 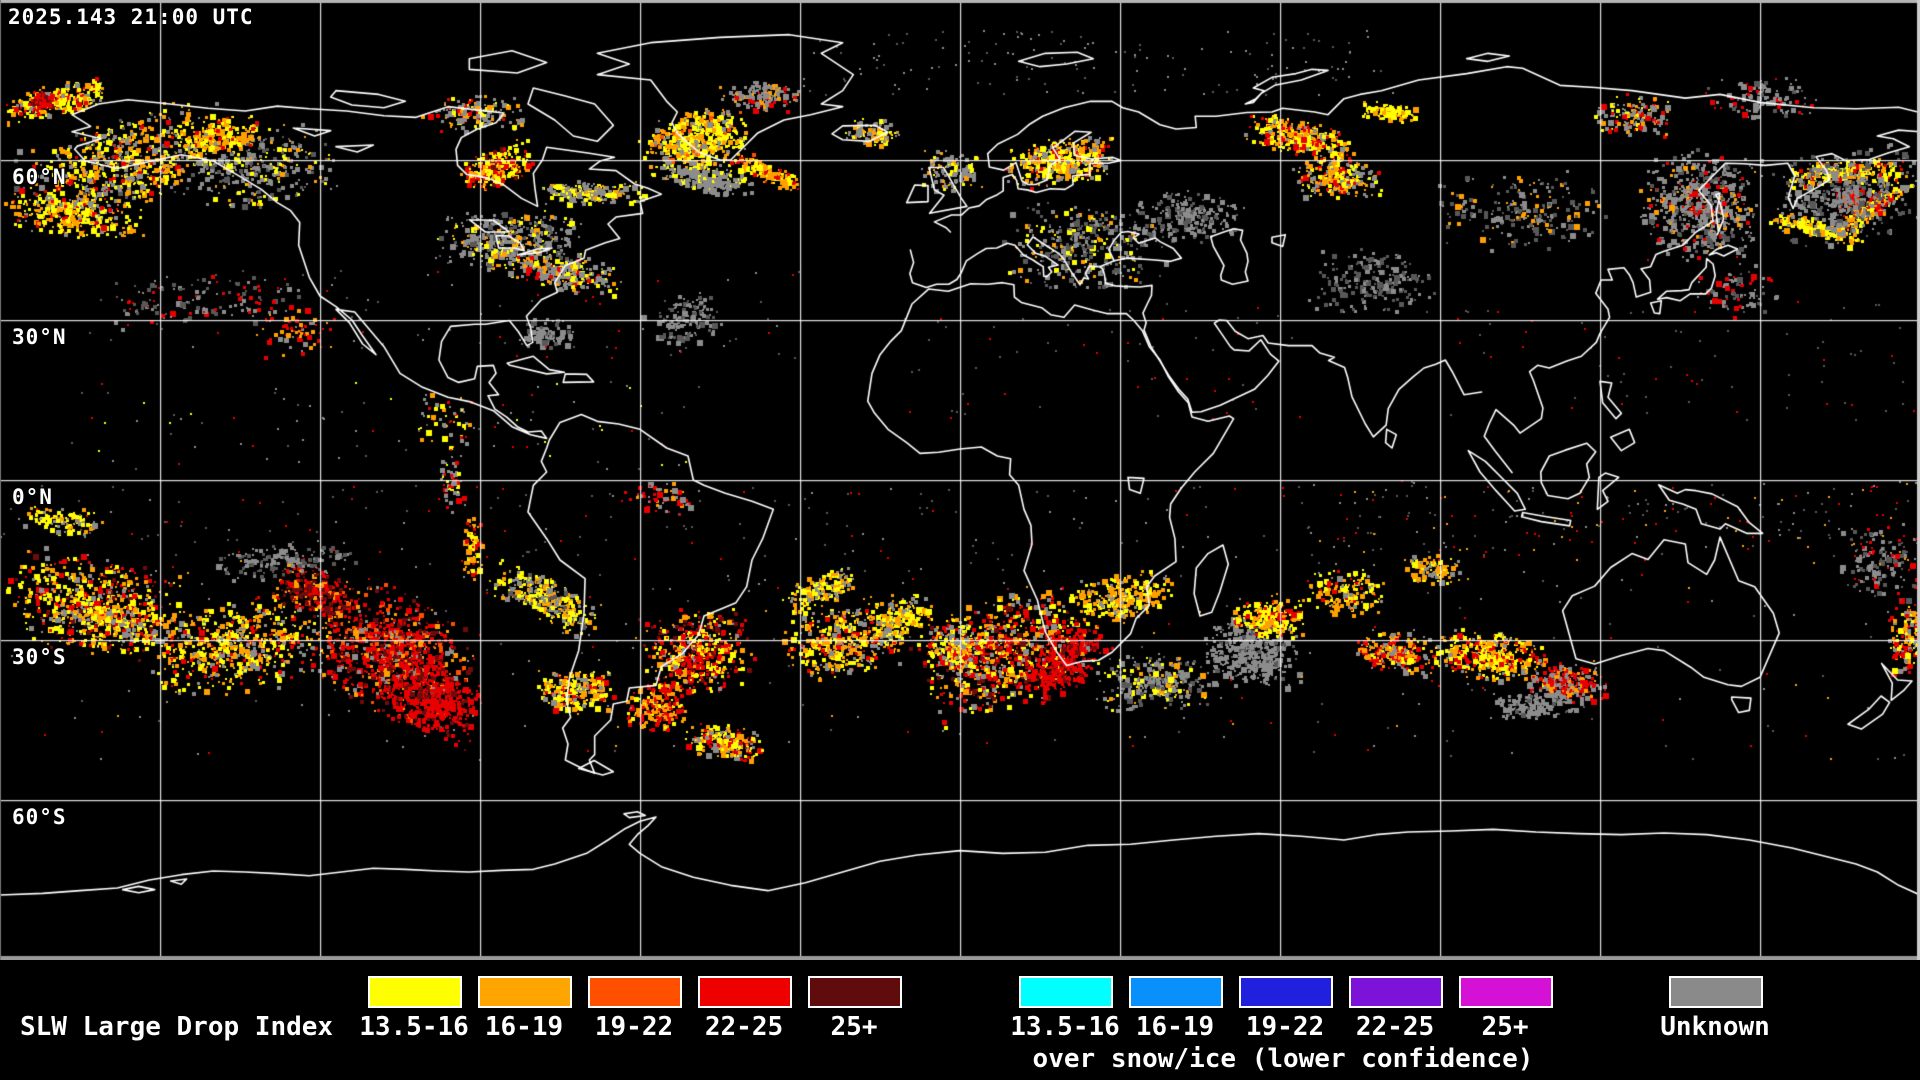 What do you see at coordinates (32, 497) in the screenshot?
I see `lat-label-0N: 0°N` at bounding box center [32, 497].